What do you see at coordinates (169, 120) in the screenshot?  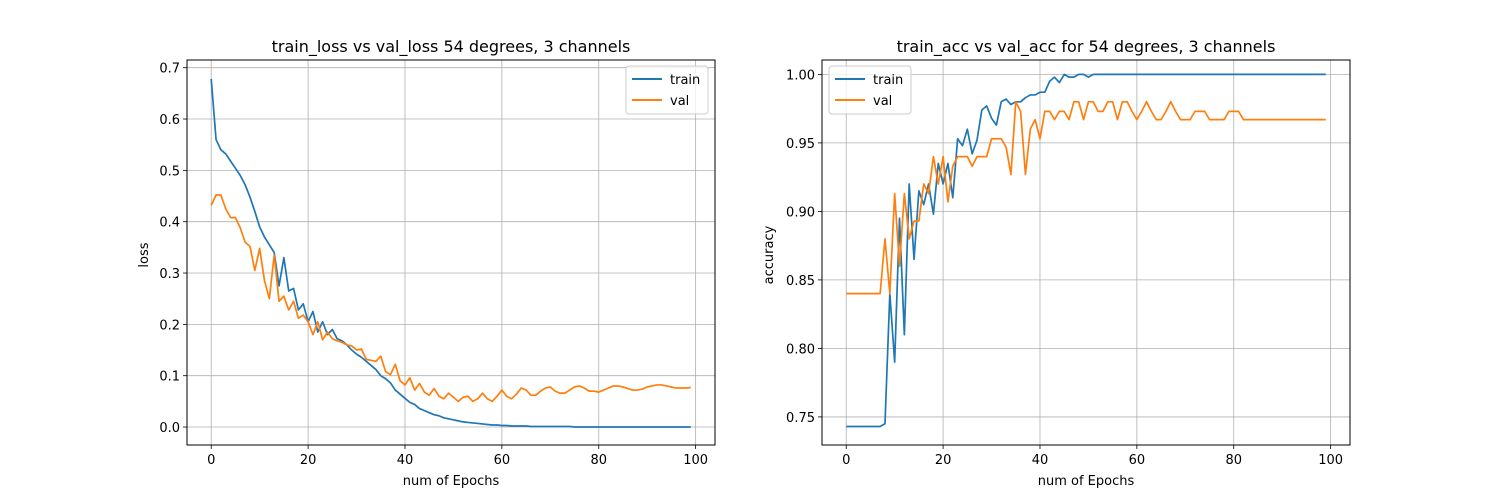 I see `y-tick-label: 0.6` at bounding box center [169, 120].